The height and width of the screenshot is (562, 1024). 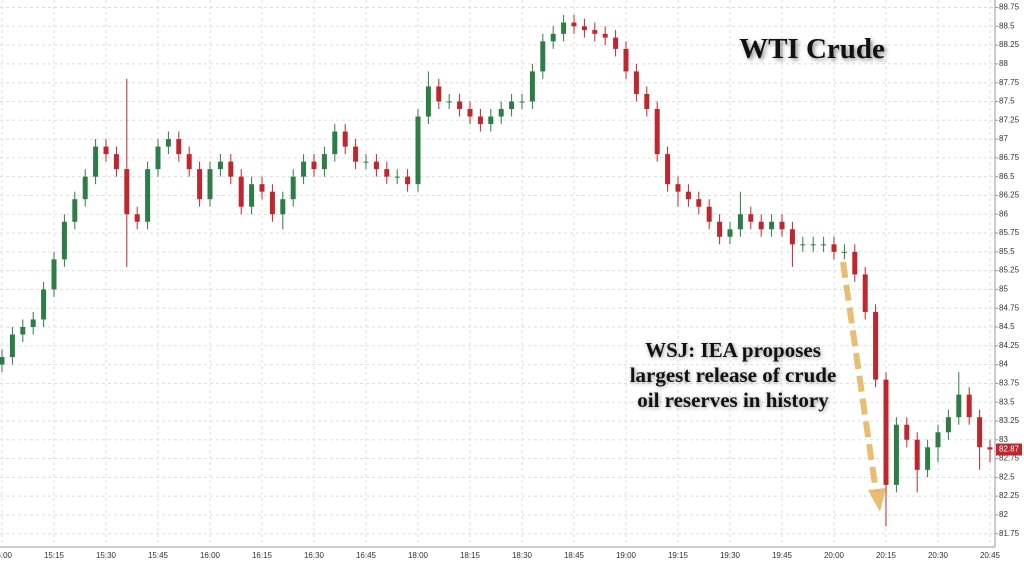 What do you see at coordinates (106, 555) in the screenshot?
I see `x-tick-label: 15:30` at bounding box center [106, 555].